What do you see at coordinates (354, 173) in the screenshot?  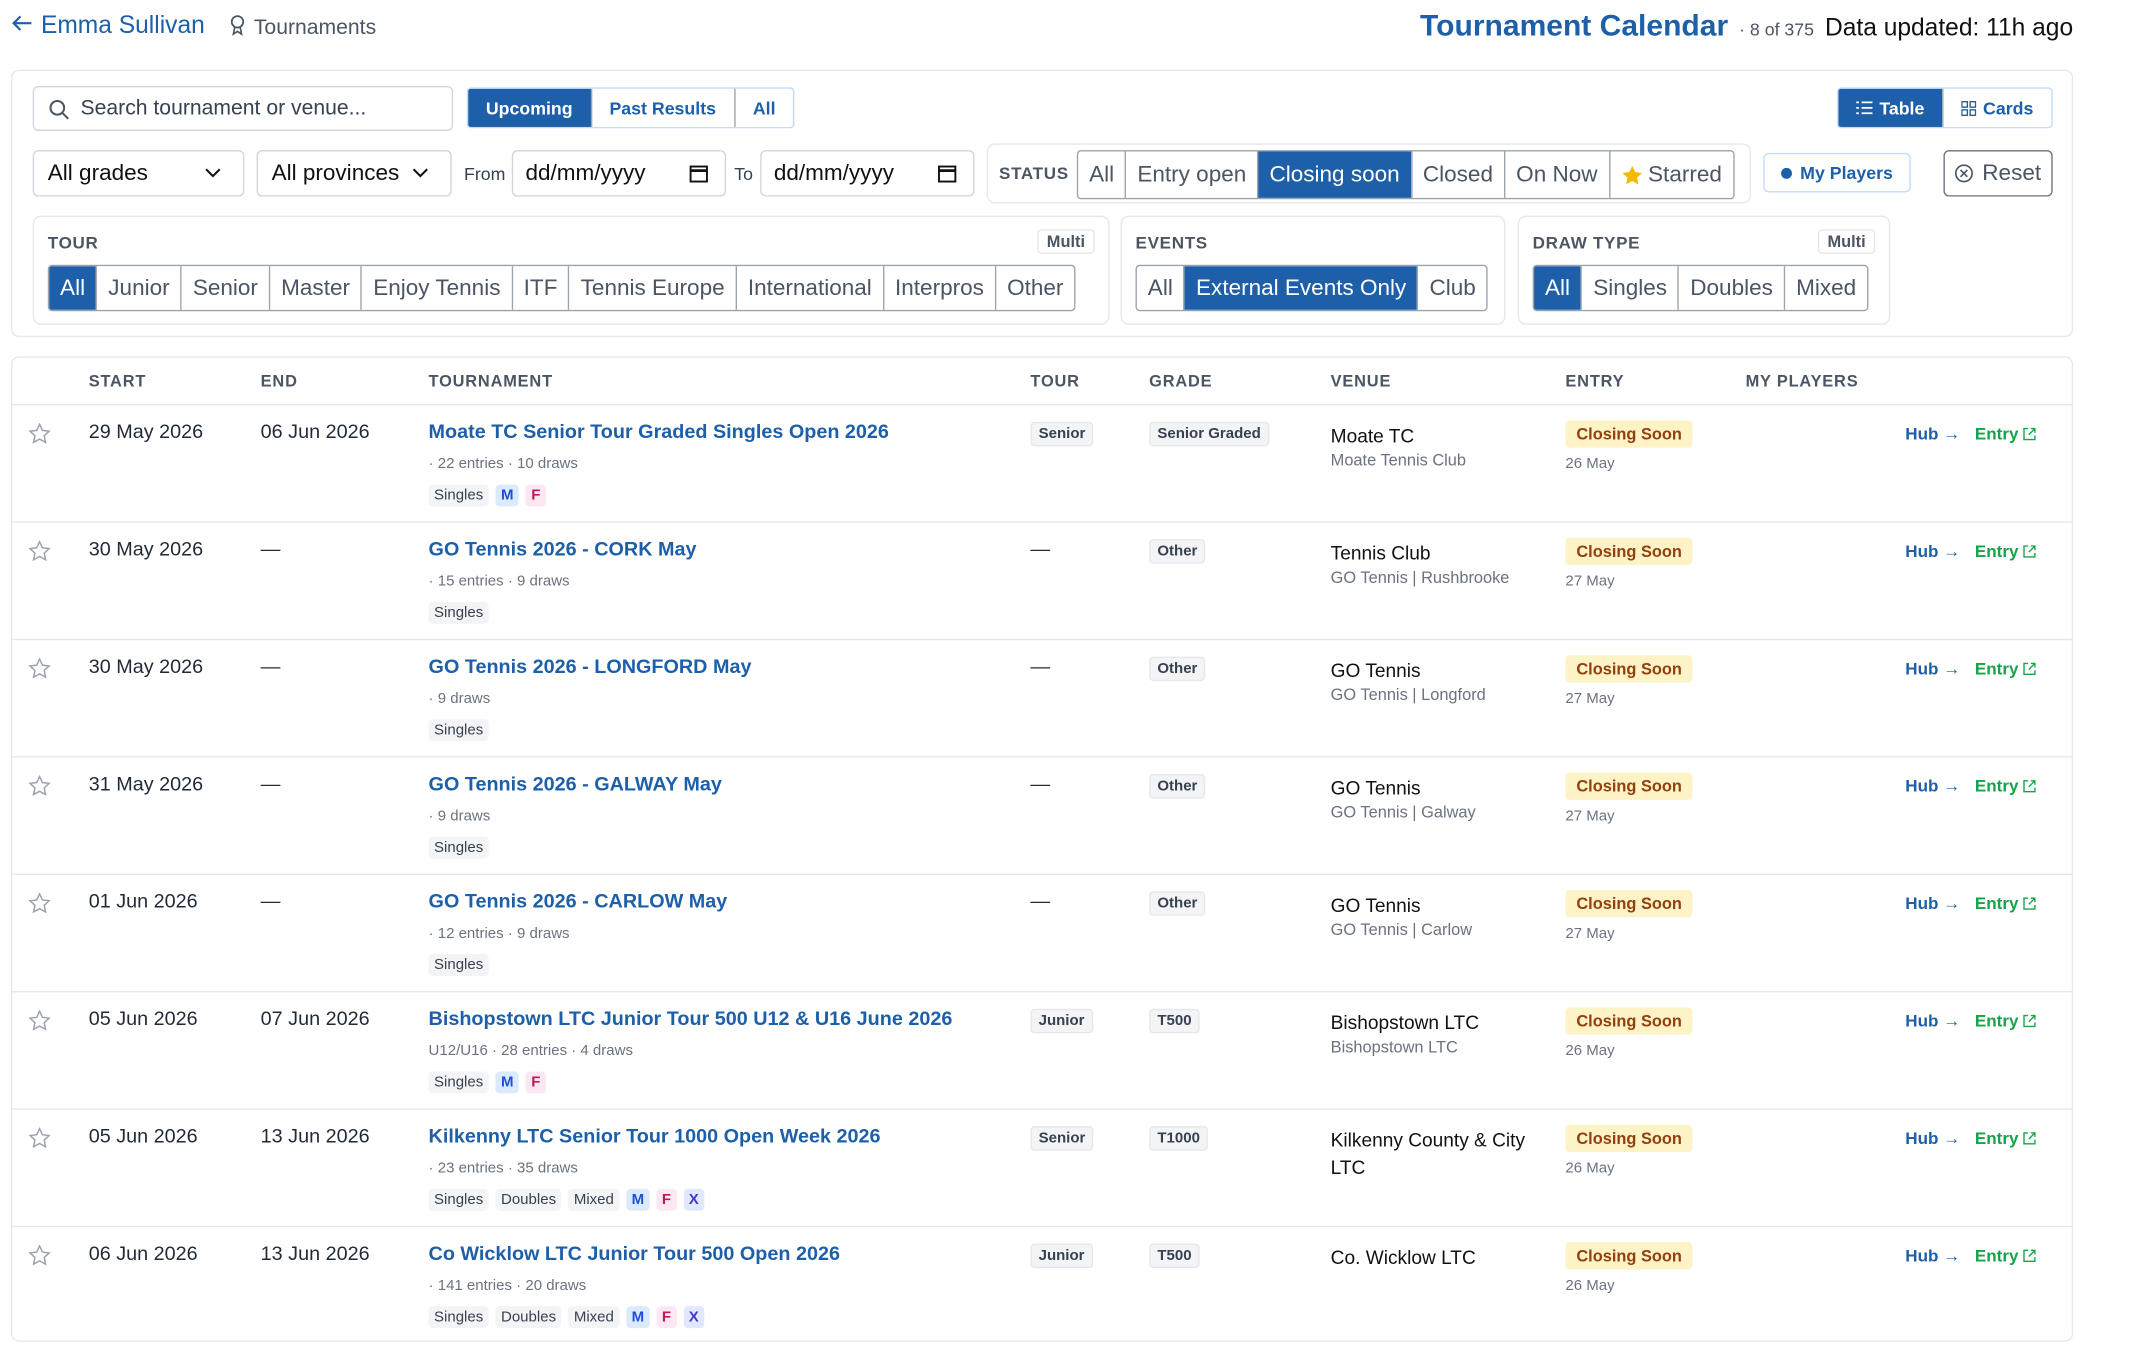 I see `province-select: All provinces` at bounding box center [354, 173].